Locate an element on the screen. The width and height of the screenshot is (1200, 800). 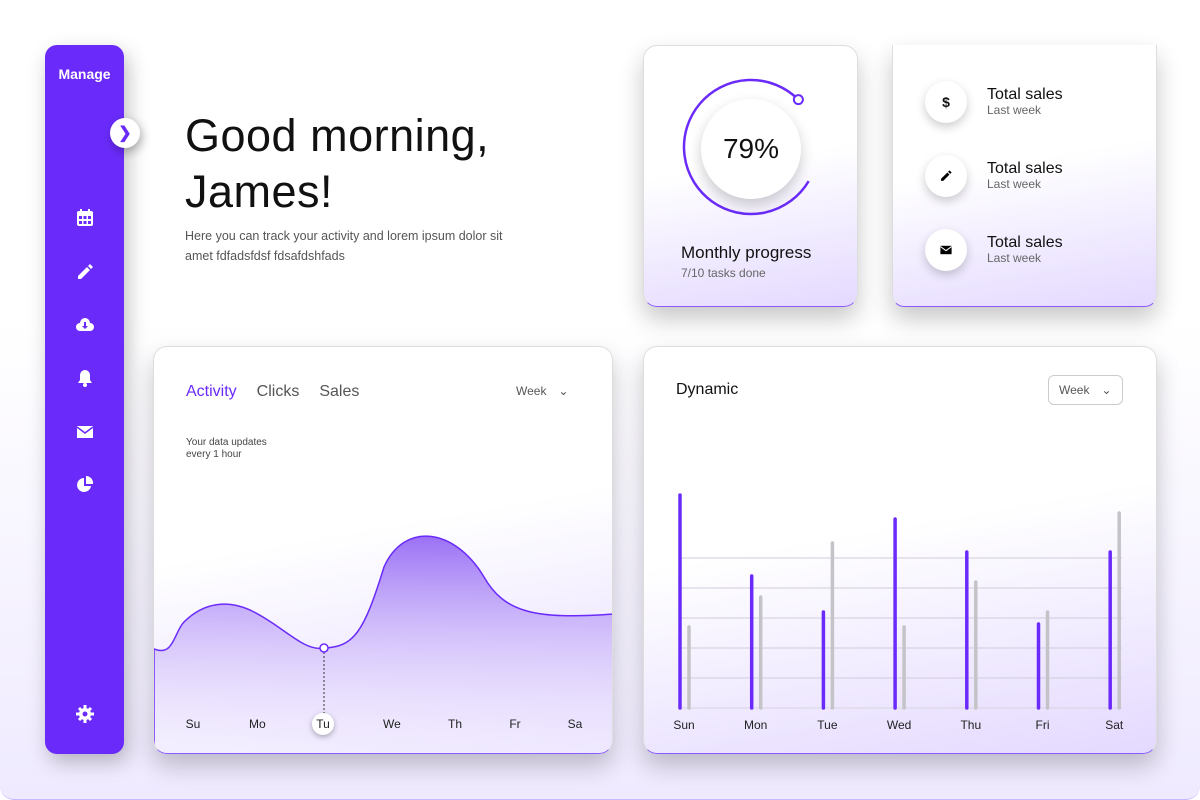
day-label-tu: Tu is located at coordinates (323, 724).